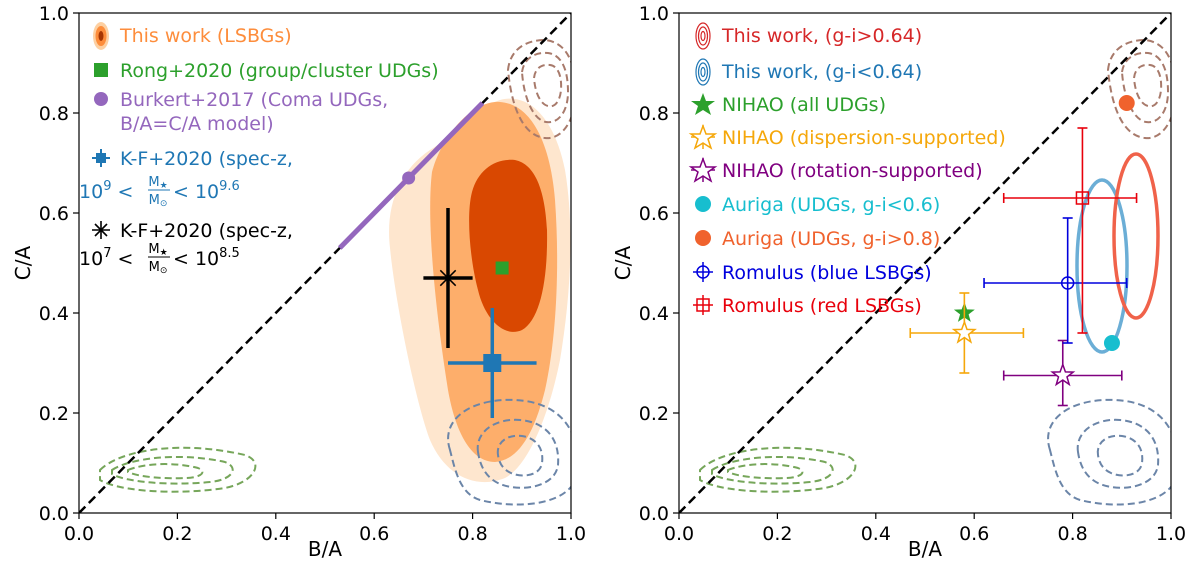  I want to click on kf2020-high-mass-point, so click(492, 363).